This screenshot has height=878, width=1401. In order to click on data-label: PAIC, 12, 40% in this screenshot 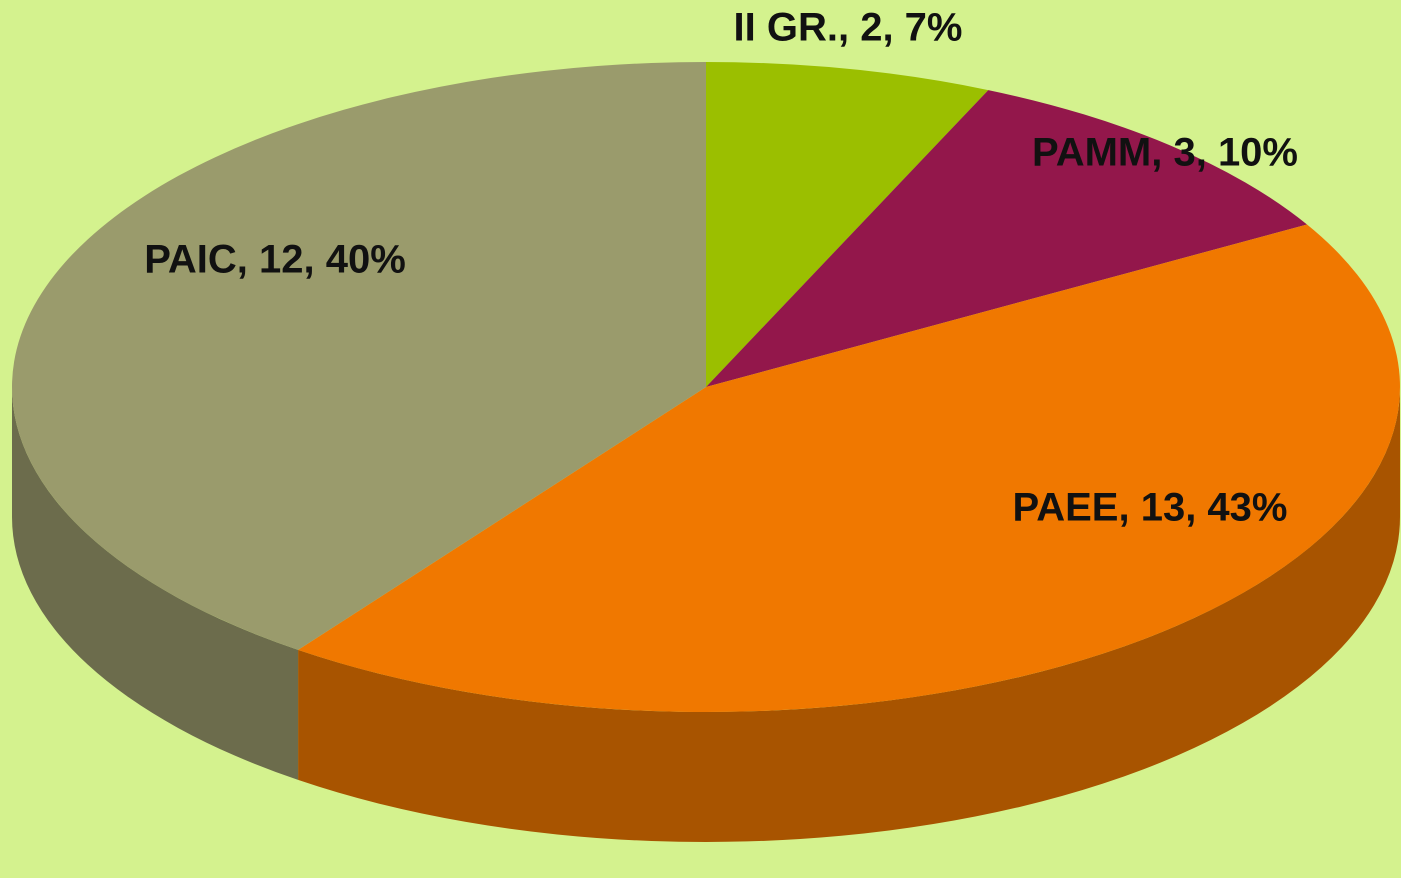, I will do `click(275, 260)`.